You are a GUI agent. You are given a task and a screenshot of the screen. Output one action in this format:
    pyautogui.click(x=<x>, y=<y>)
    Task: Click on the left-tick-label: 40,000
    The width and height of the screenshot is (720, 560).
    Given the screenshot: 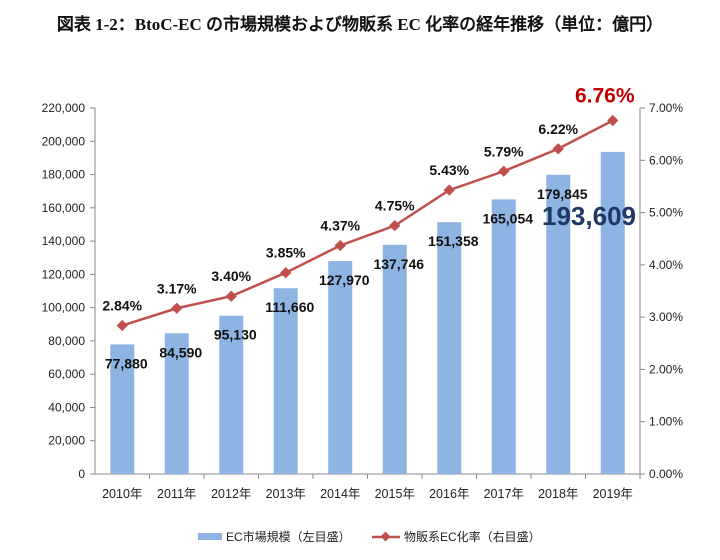 What is the action you would take?
    pyautogui.click(x=66, y=407)
    